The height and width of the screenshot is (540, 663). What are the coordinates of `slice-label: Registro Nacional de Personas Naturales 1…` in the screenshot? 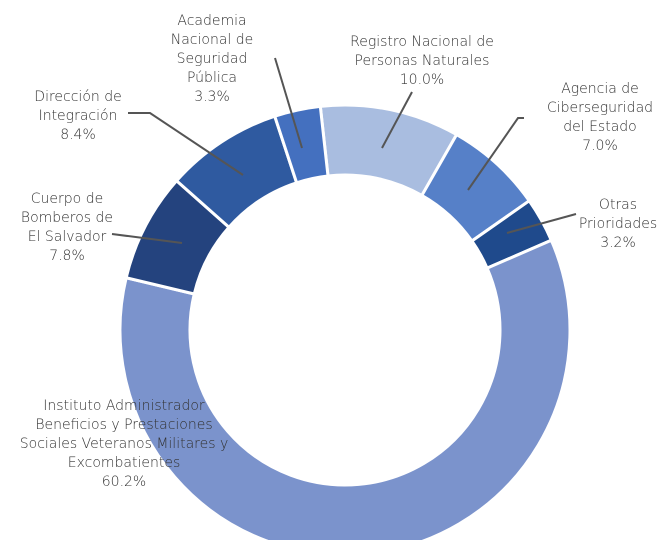 It's located at (422, 61).